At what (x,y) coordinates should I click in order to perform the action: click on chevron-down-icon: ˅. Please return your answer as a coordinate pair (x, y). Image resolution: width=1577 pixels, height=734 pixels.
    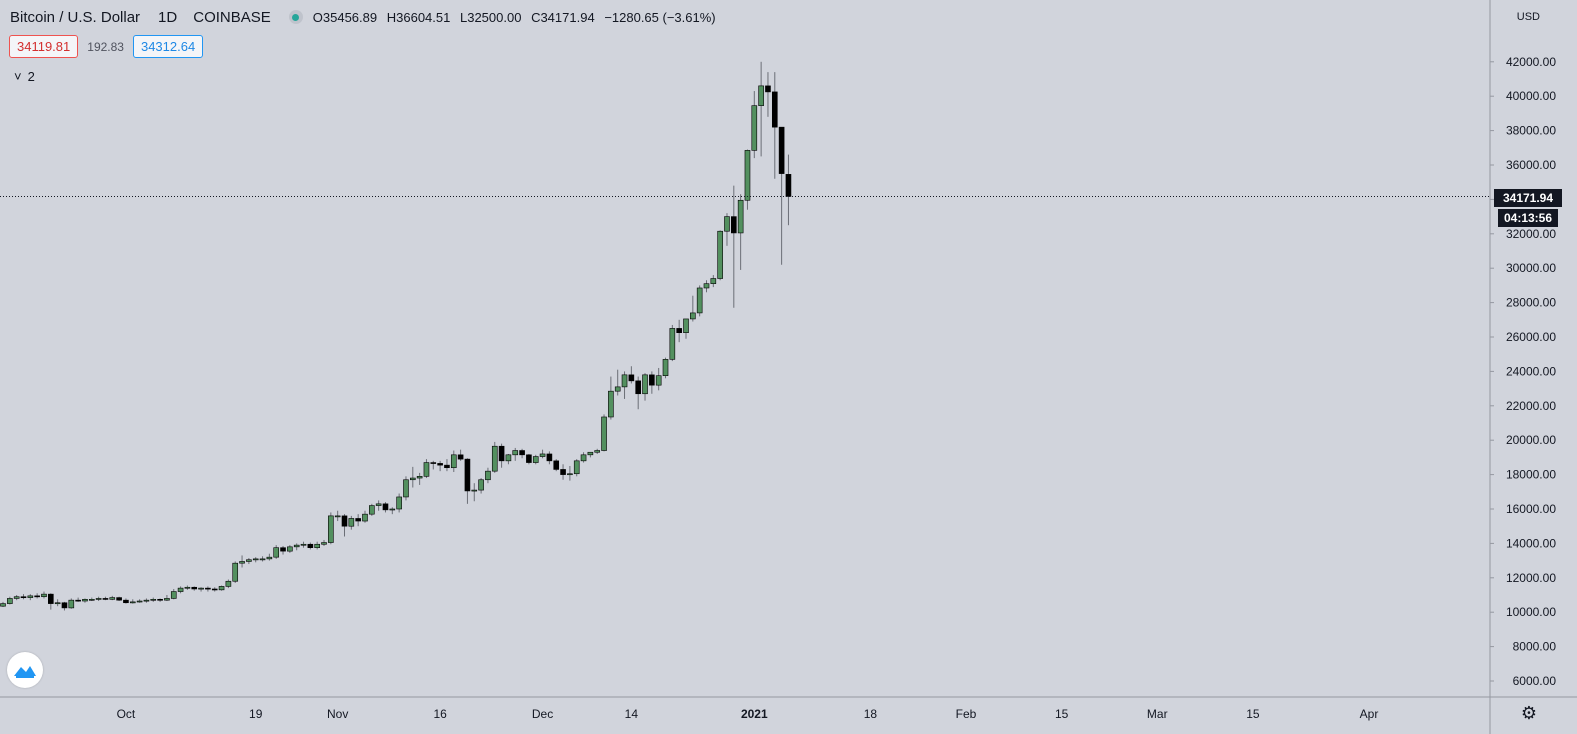
    Looking at the image, I should click on (18, 76).